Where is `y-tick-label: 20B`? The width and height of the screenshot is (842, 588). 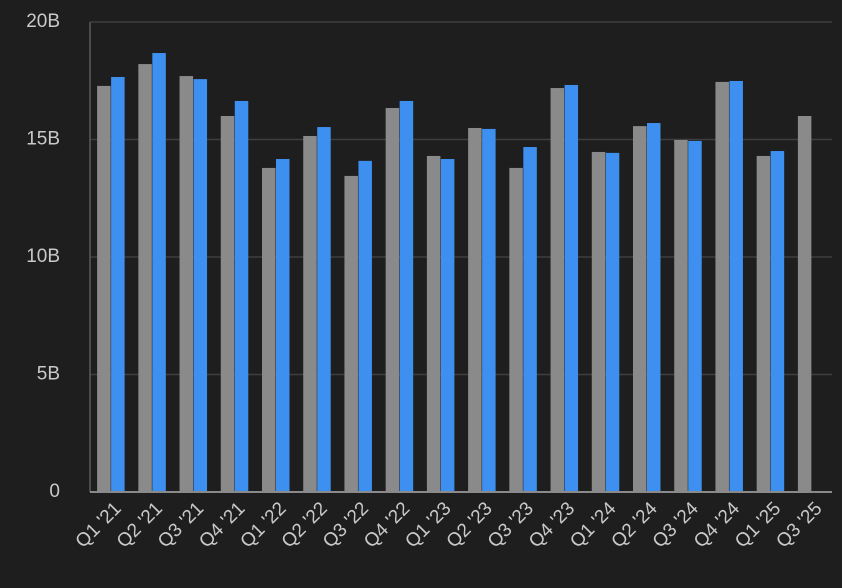
y-tick-label: 20B is located at coordinates (43, 21).